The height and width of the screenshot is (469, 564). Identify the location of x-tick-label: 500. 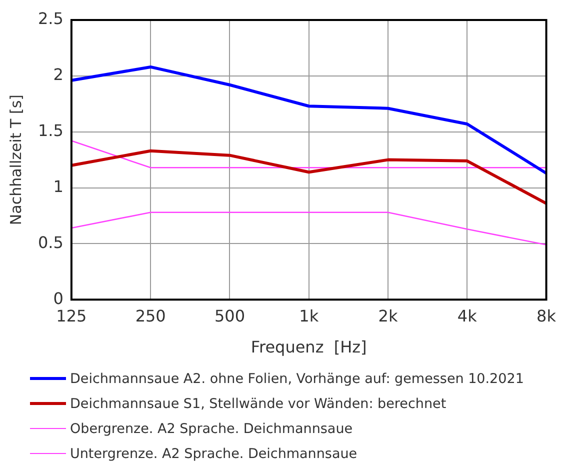
(229, 316).